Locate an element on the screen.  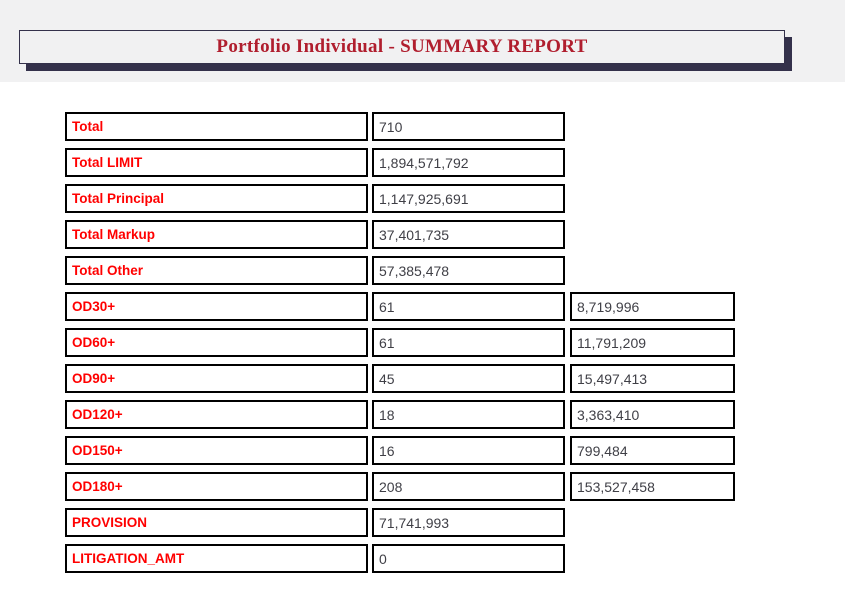
row-value: 16 is located at coordinates (387, 450).